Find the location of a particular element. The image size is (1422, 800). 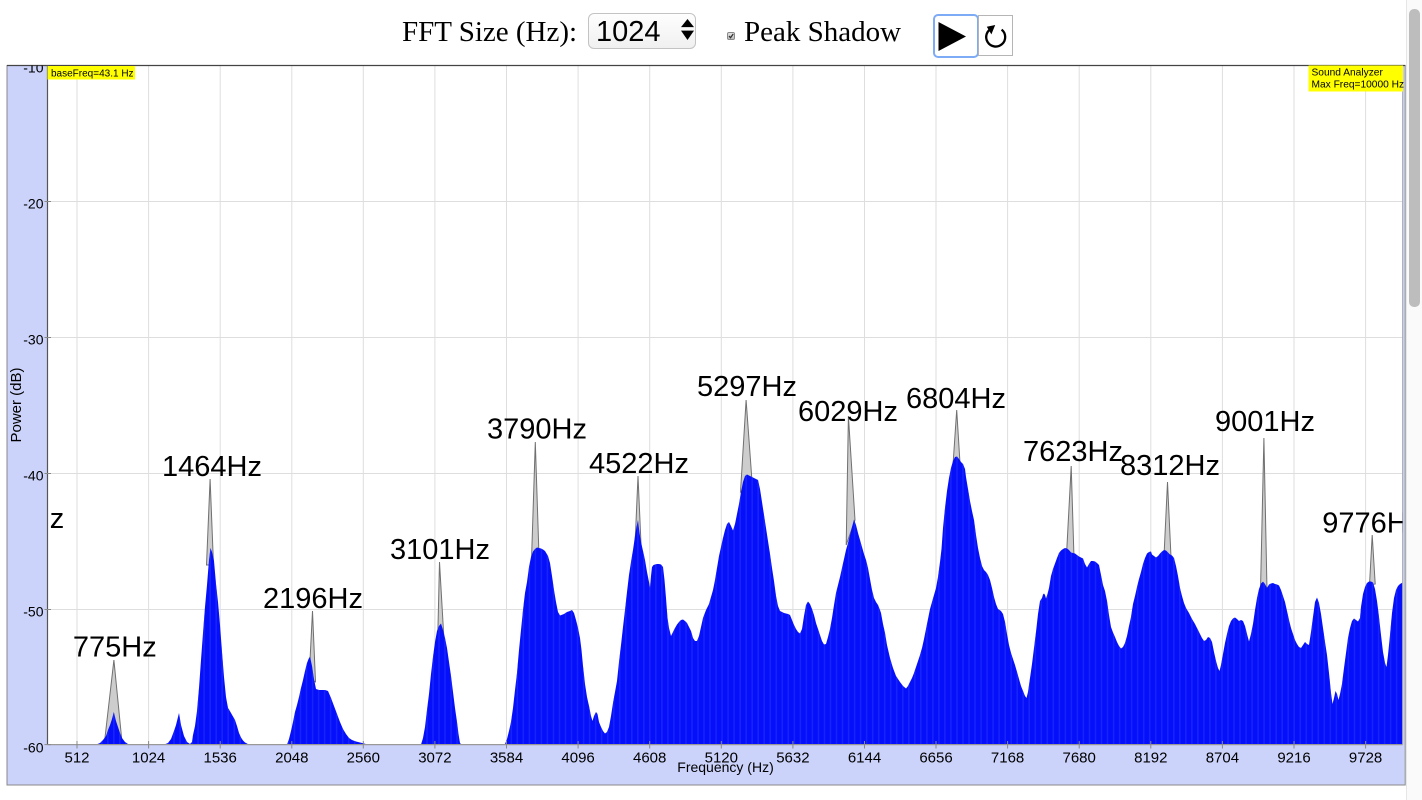

svg-text: 3101Hz is located at coordinates (440, 550).